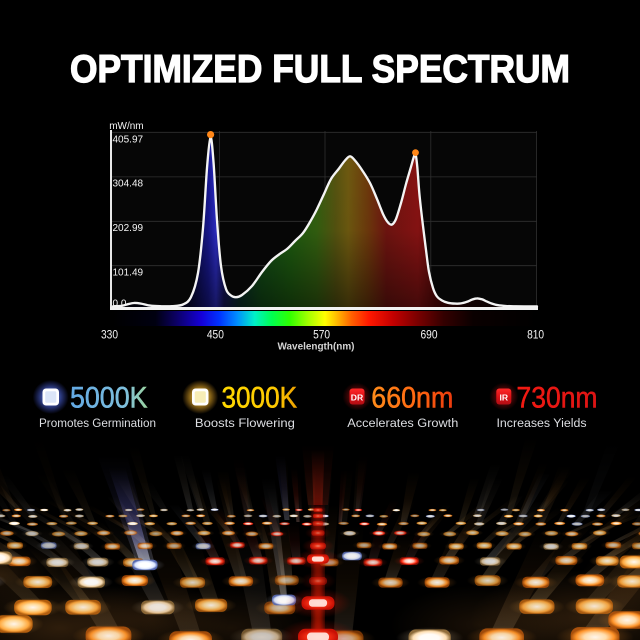 The width and height of the screenshot is (640, 640). Describe the element at coordinates (504, 397) in the screenshot. I see `svg-text: IR` at that location.